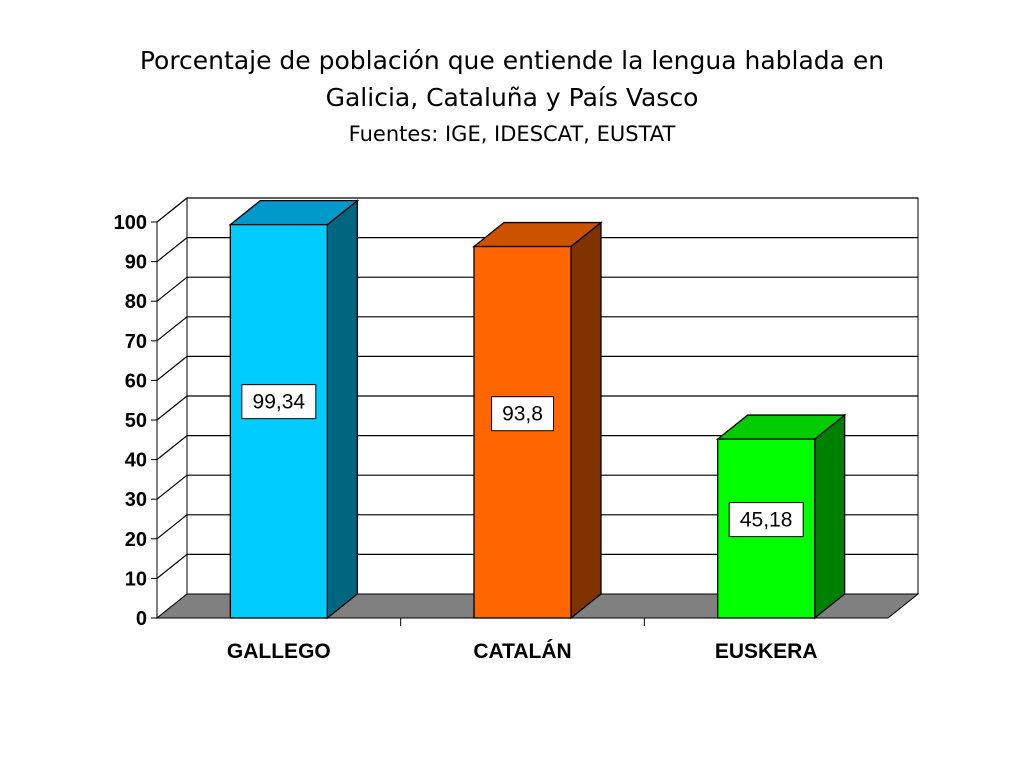  I want to click on y-tick-label: 70, so click(136, 342).